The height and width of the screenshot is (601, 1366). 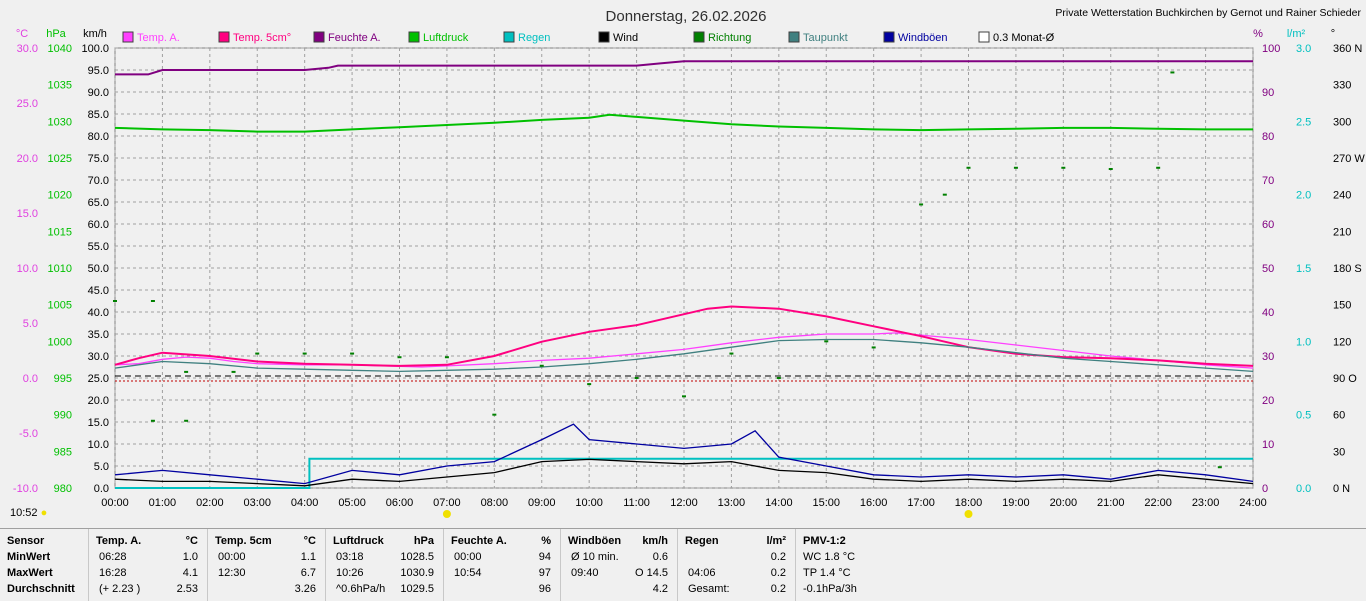 What do you see at coordinates (1342, 306) in the screenshot?
I see `right-axis-tick: 150` at bounding box center [1342, 306].